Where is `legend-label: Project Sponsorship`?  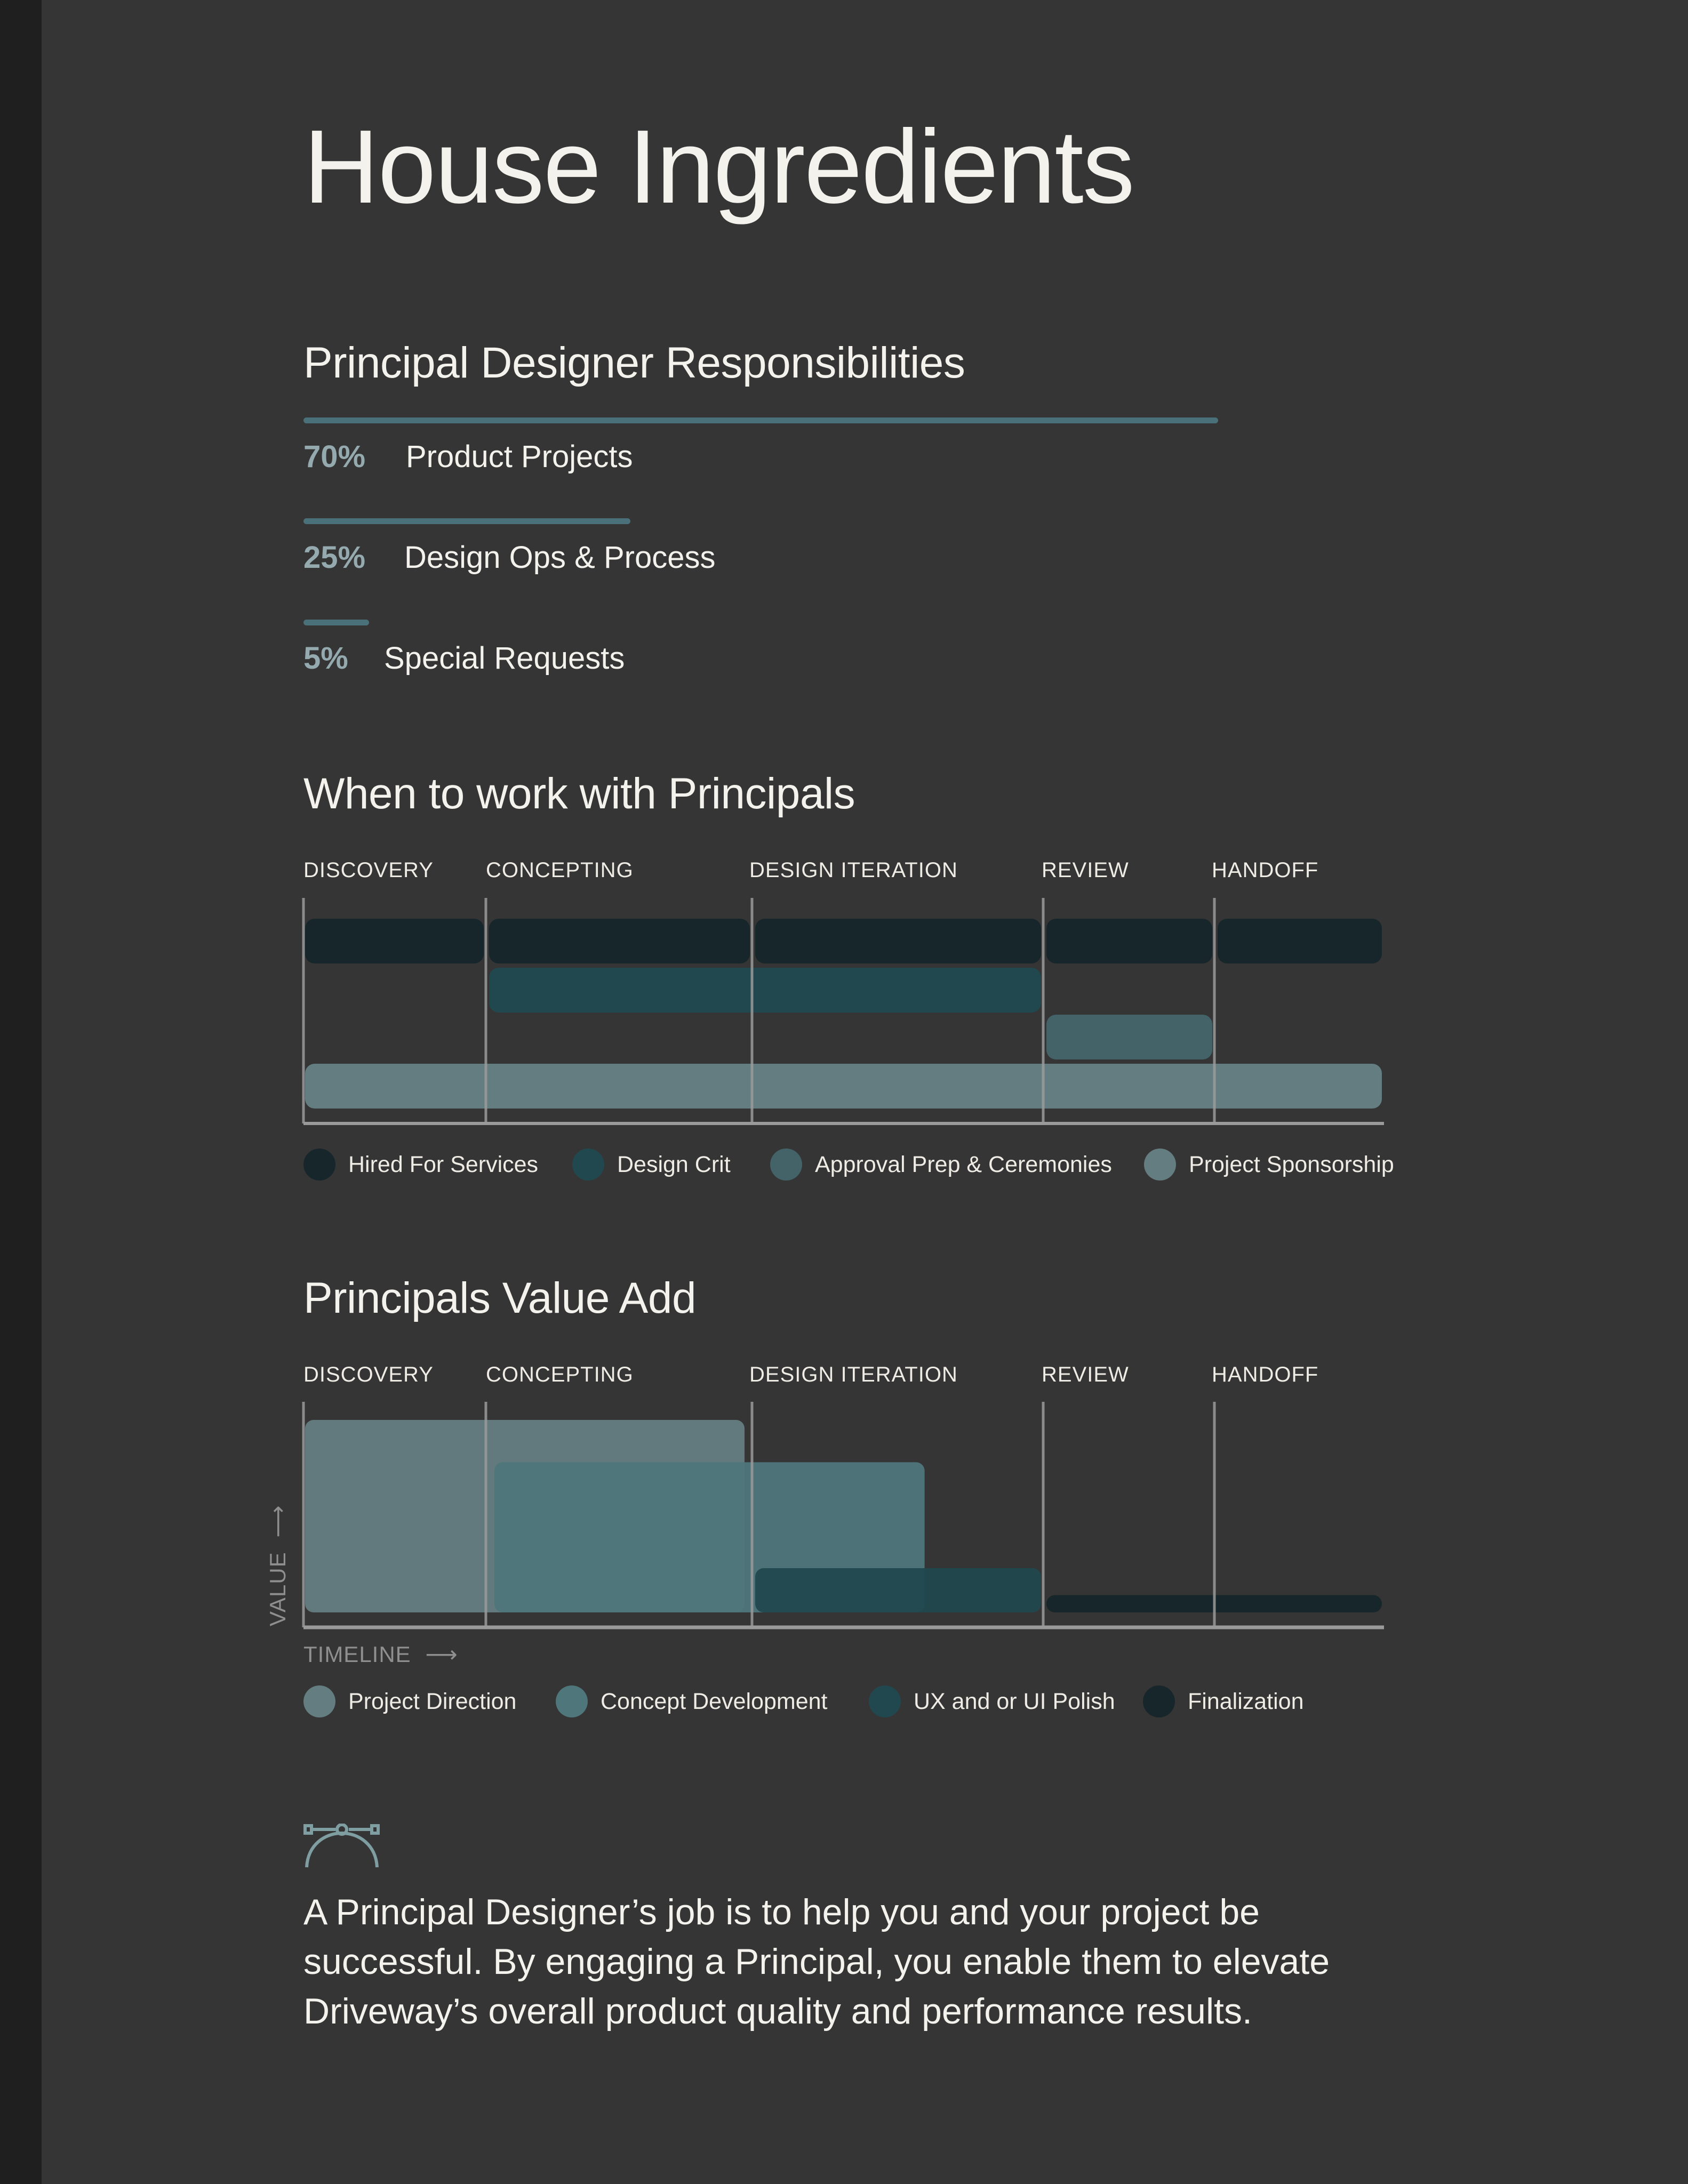
legend-label: Project Sponsorship is located at coordinates (1291, 1164).